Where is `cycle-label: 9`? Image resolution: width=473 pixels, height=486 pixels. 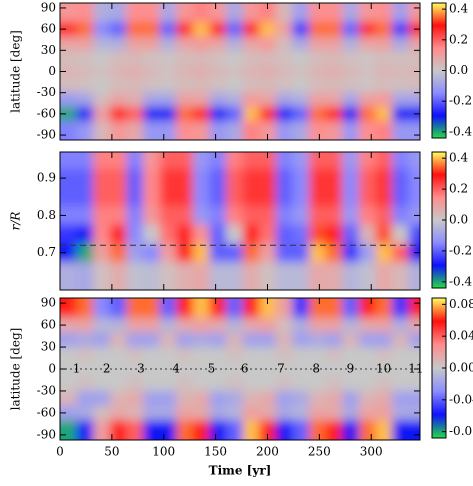 cycle-label: 9 is located at coordinates (351, 369).